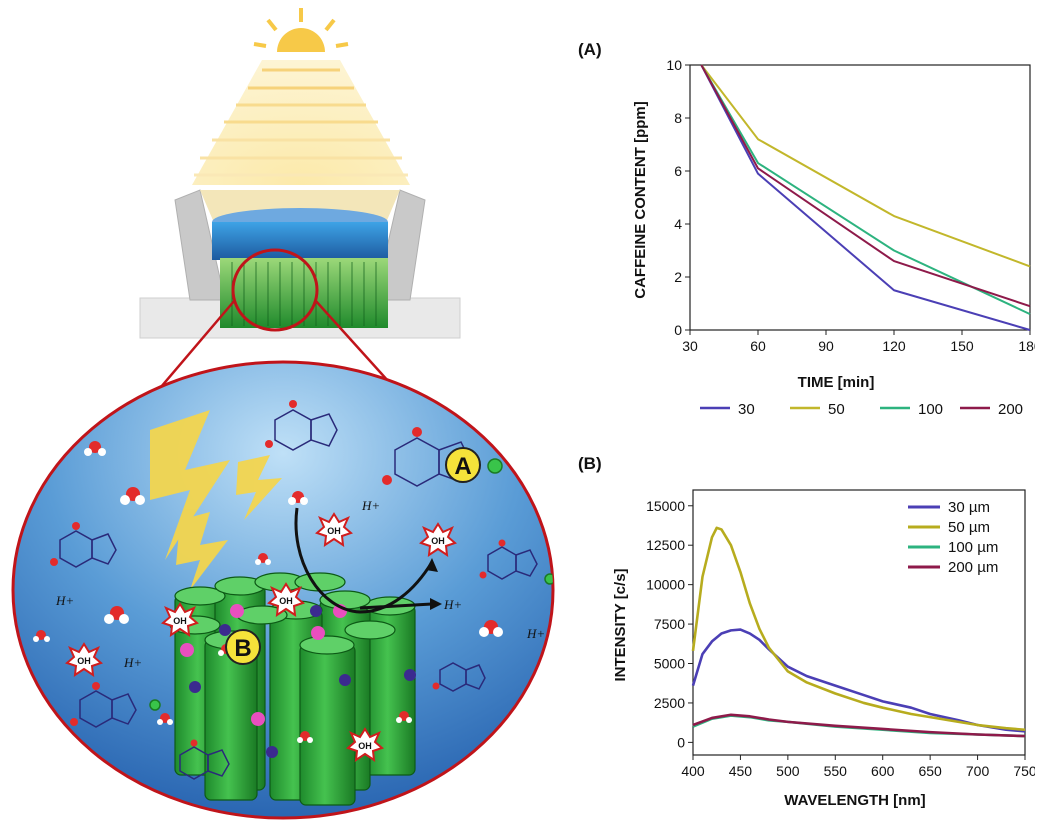  What do you see at coordinates (1024, 771) in the screenshot?
I see `x-tick-label: 750` at bounding box center [1024, 771].